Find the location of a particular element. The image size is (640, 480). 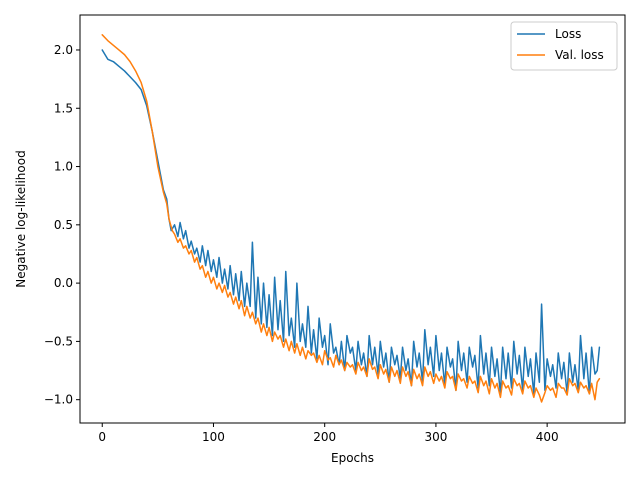

legend-label: Loss is located at coordinates (568, 34).